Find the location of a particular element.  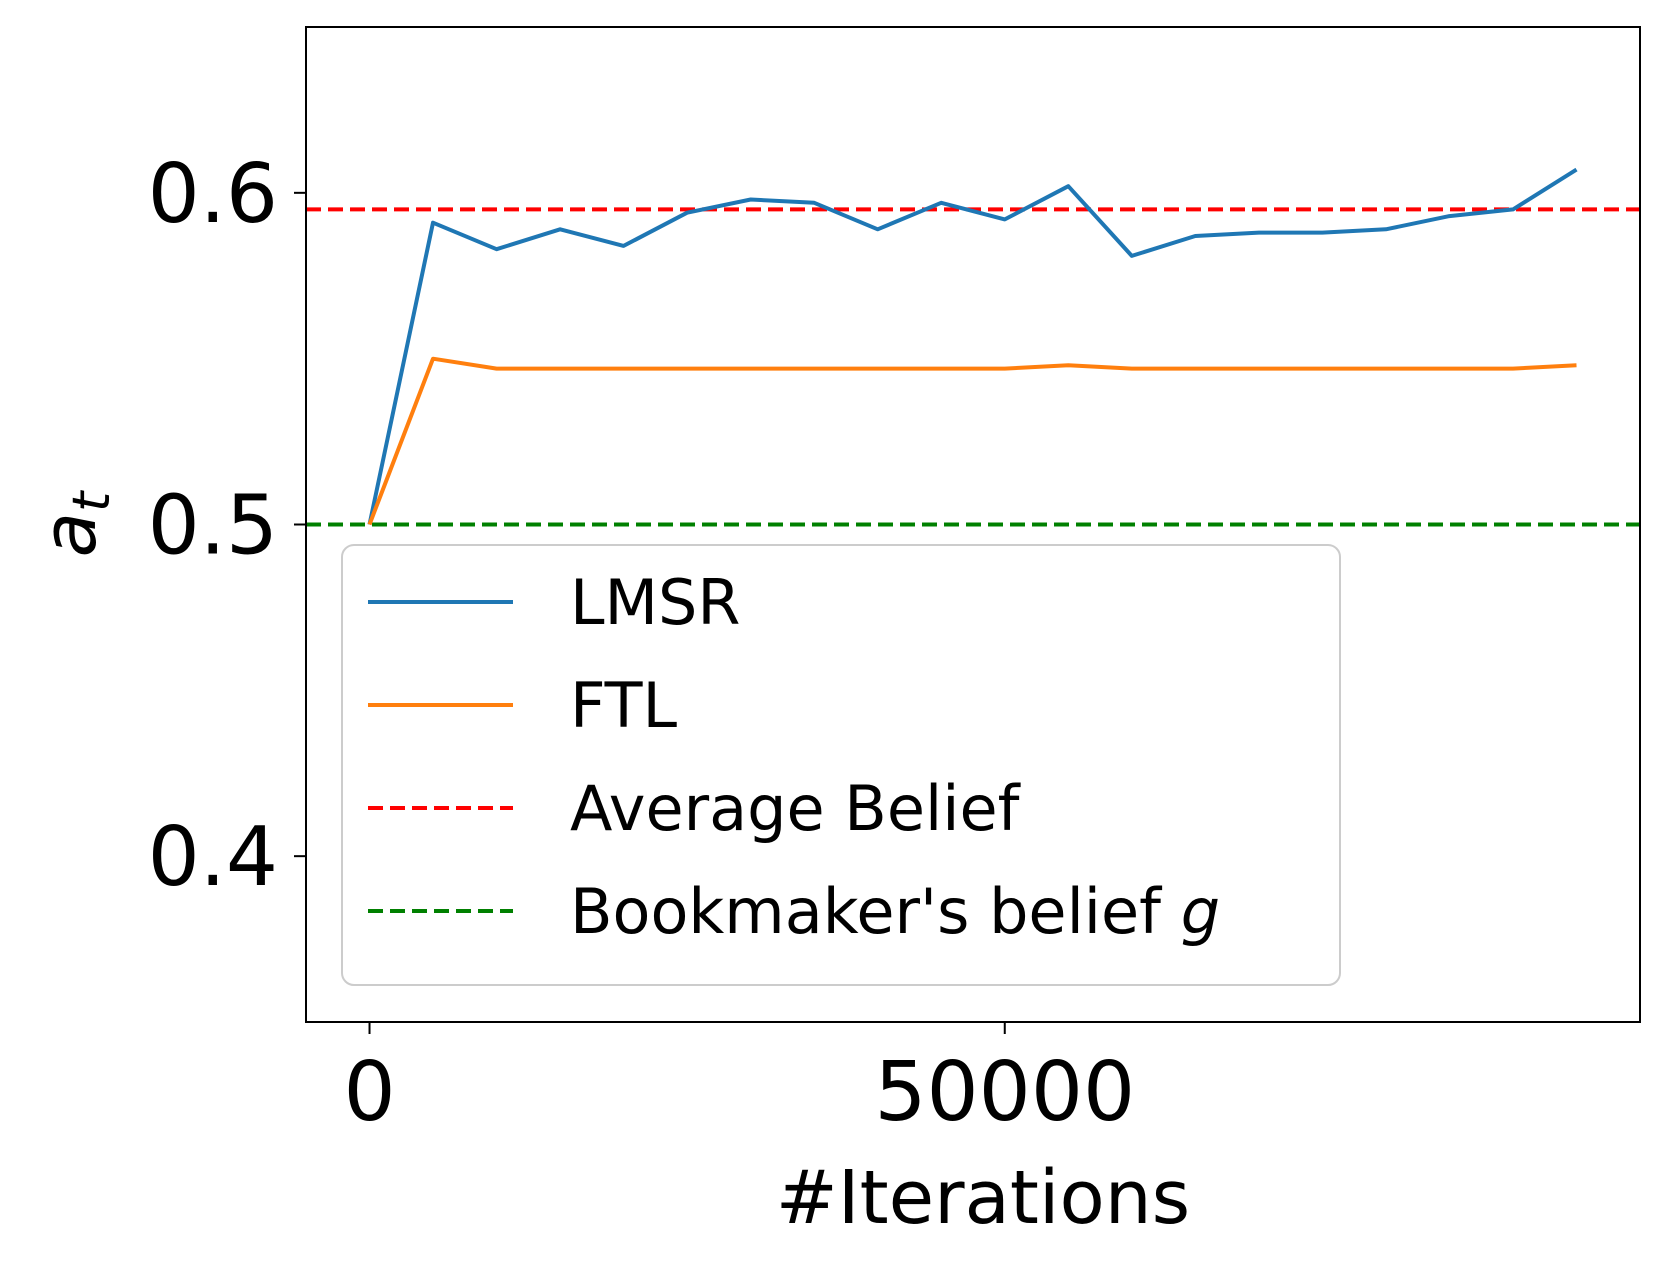

y-axis-label-subscript: t is located at coordinates (92, 501).